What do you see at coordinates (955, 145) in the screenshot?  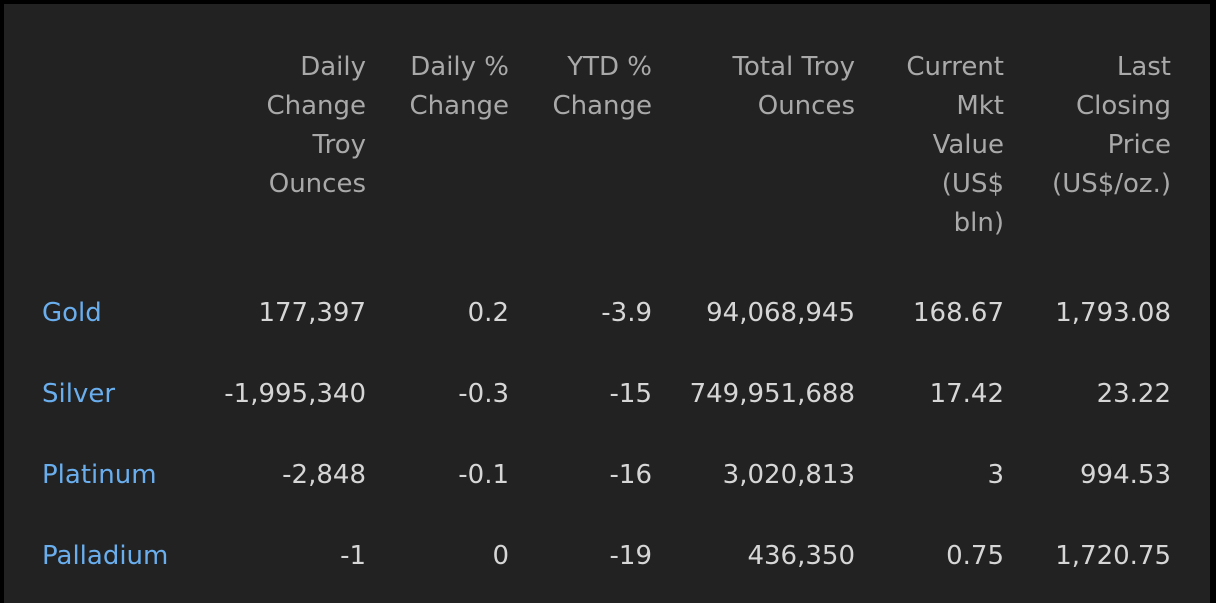 I see `header-label: Current Mkt Value (US$ bln)` at bounding box center [955, 145].